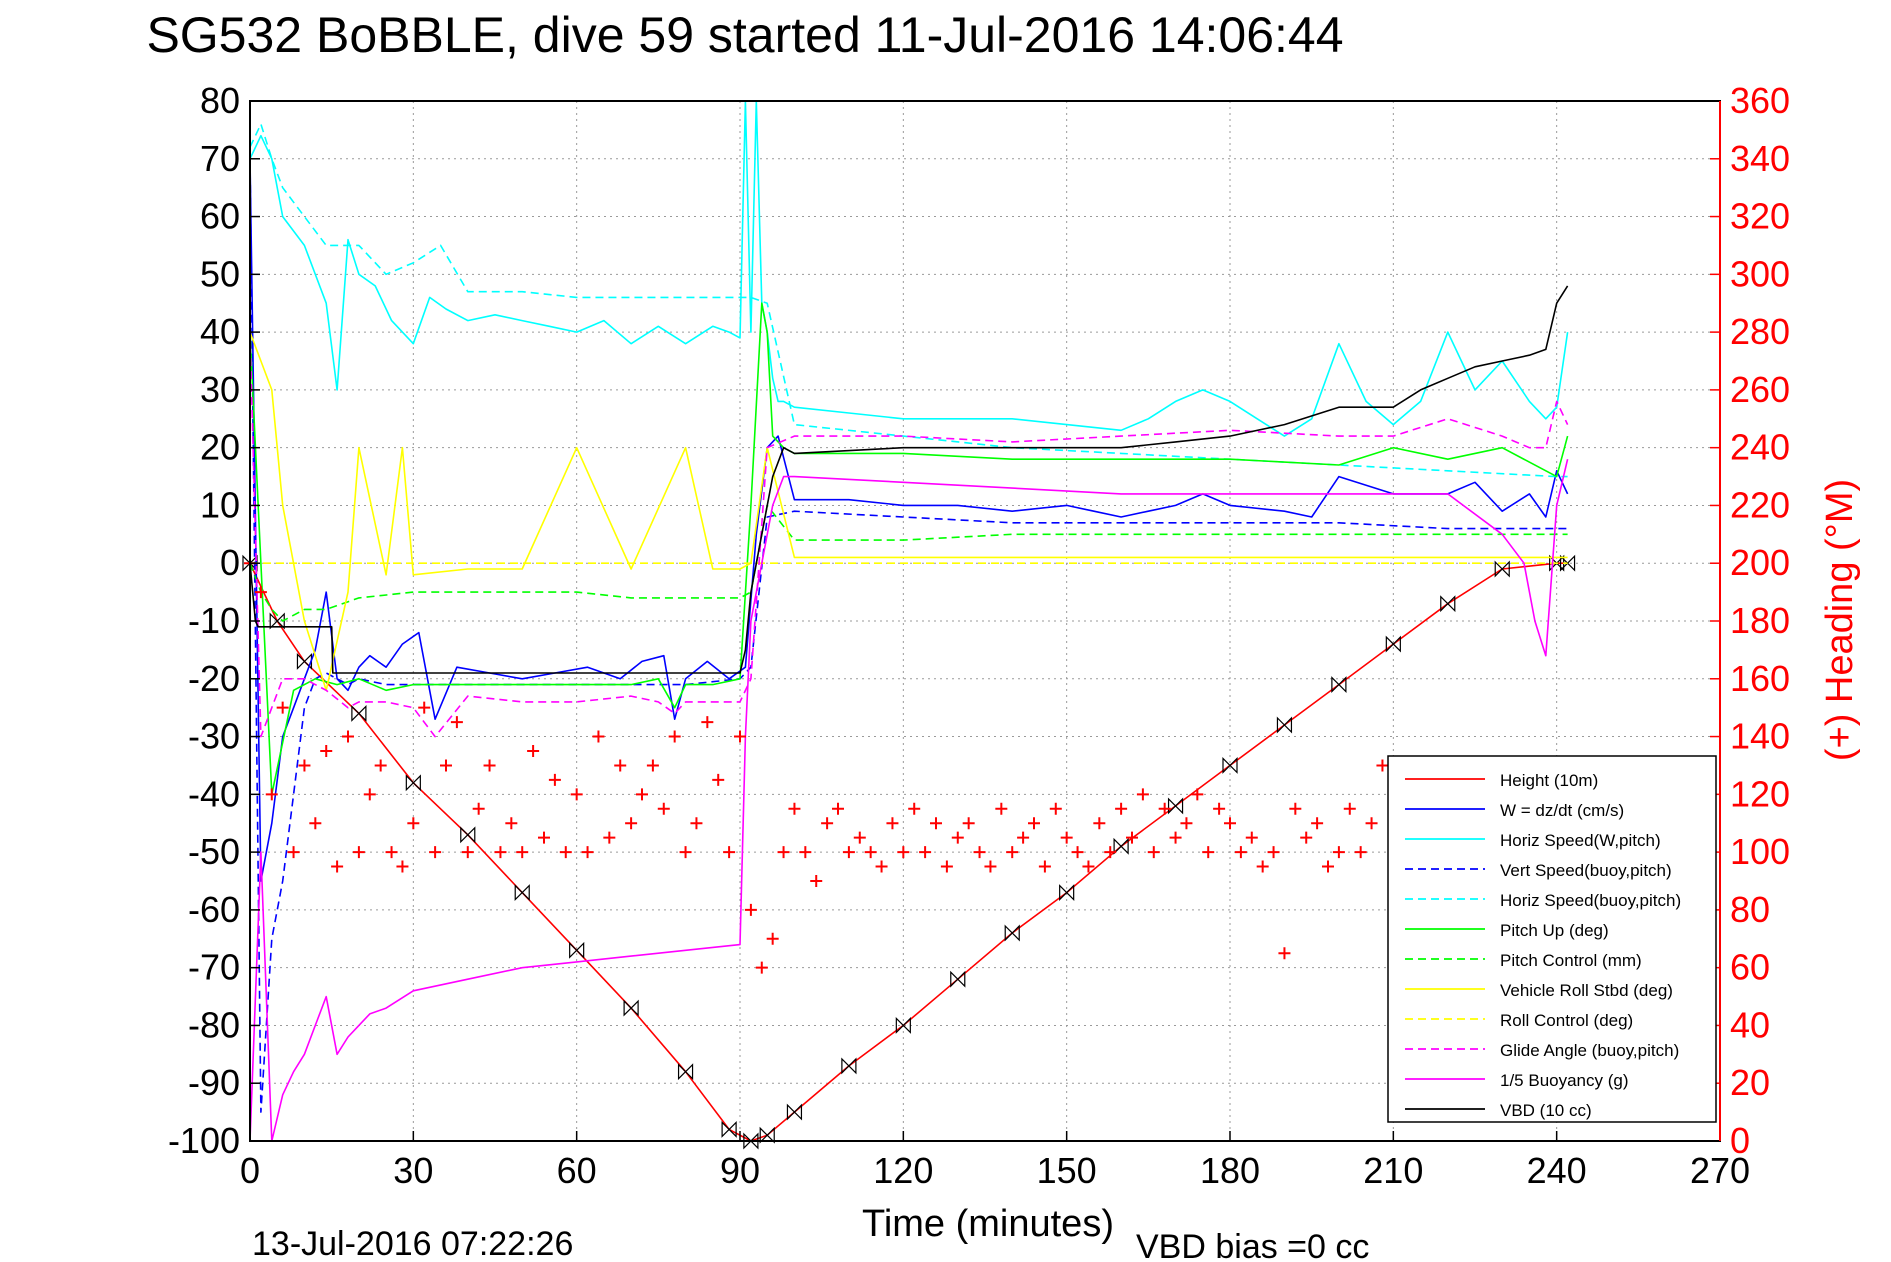 The image size is (1891, 1262). Describe the element at coordinates (214, 909) in the screenshot. I see `y-tick-label-left: -60` at that location.